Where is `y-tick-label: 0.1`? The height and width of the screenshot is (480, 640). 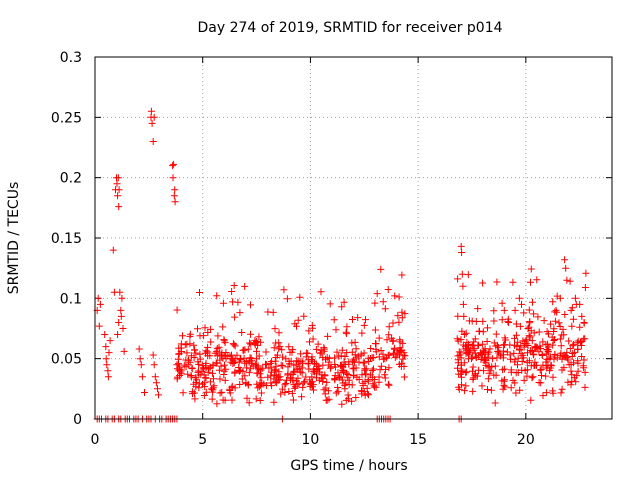
y-tick-label: 0.1 is located at coordinates (71, 299).